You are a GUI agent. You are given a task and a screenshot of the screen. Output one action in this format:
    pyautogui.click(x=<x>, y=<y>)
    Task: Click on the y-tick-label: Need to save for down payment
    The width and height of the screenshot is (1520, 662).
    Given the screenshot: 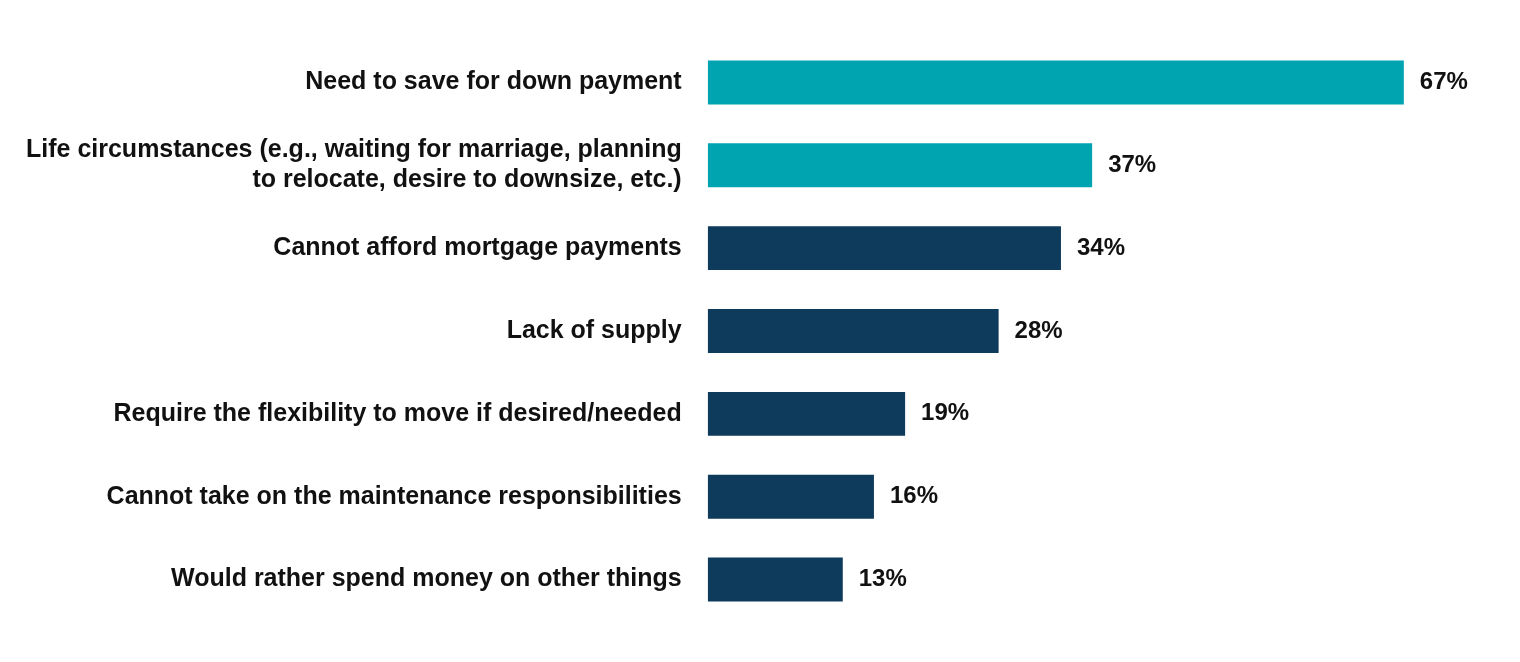 What is the action you would take?
    pyautogui.click(x=494, y=80)
    